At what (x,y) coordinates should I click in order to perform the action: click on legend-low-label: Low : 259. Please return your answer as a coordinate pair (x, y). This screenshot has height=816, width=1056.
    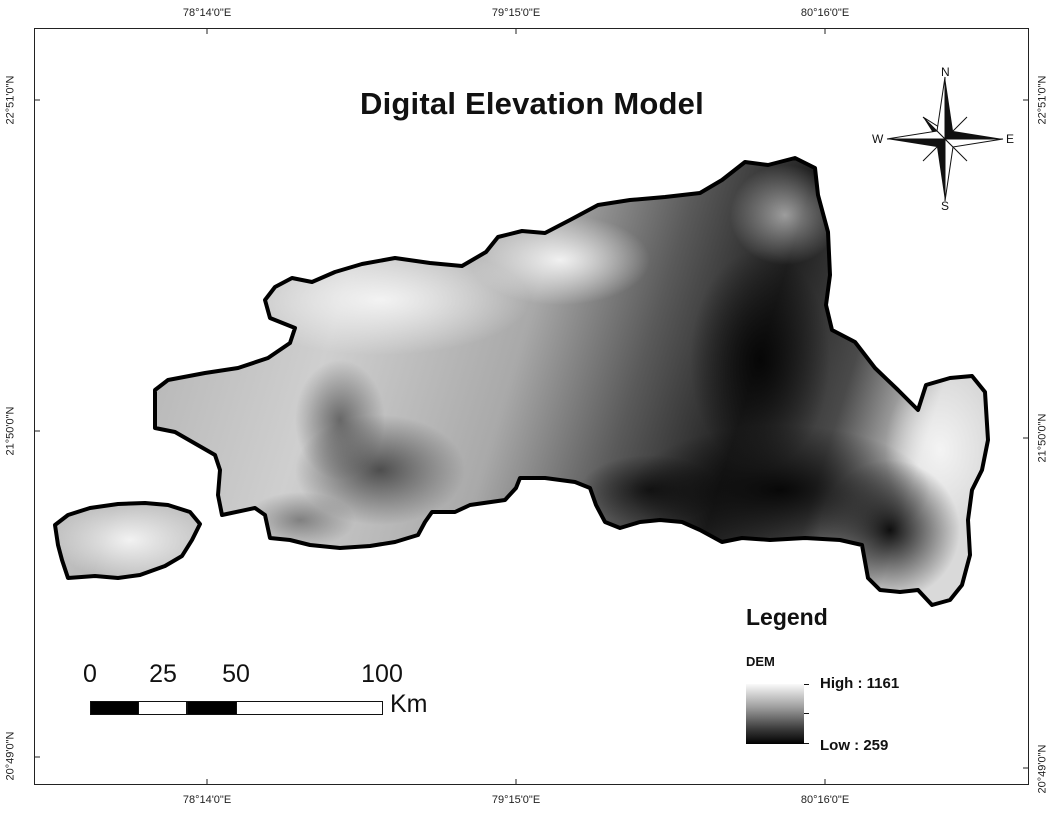
    Looking at the image, I should click on (854, 745).